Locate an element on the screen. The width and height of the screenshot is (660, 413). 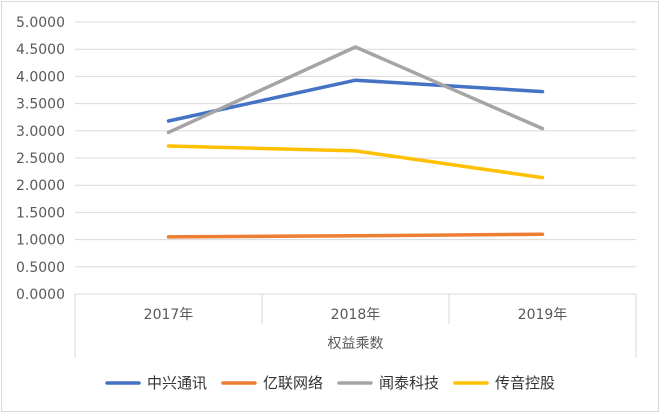
y-tick-label: 2.0000 is located at coordinates (40, 186).